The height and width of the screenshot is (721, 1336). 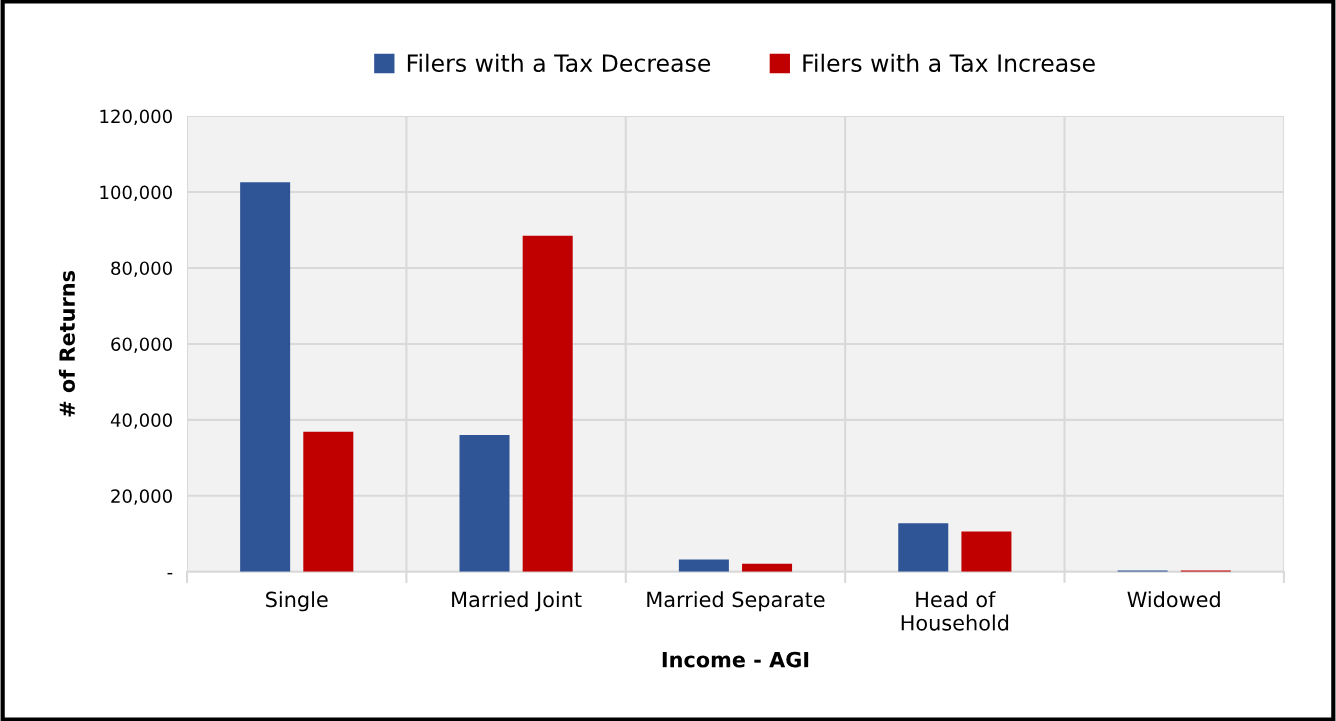 I want to click on x-axis-title: Income - AGI, so click(x=735, y=659).